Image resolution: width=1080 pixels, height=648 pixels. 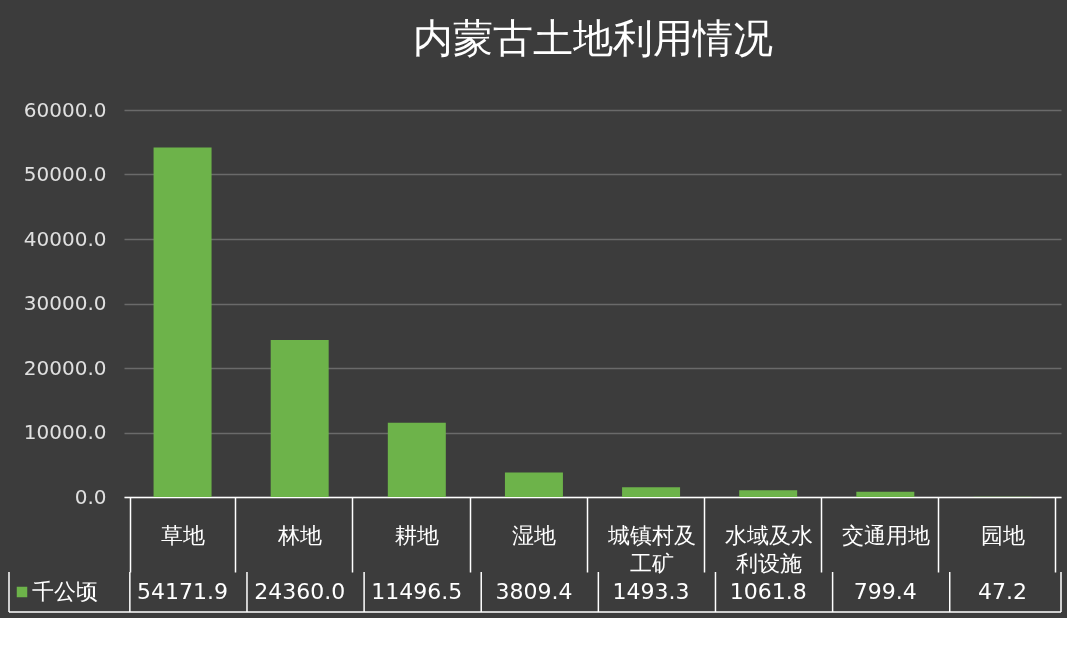 I want to click on x-tick-label: 城镇村及工矿, so click(x=651, y=549).